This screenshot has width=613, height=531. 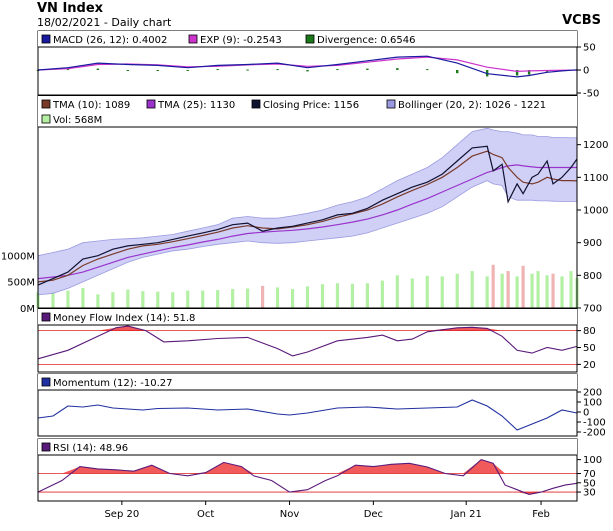 I want to click on x-axis-label: Dec, so click(x=373, y=514).